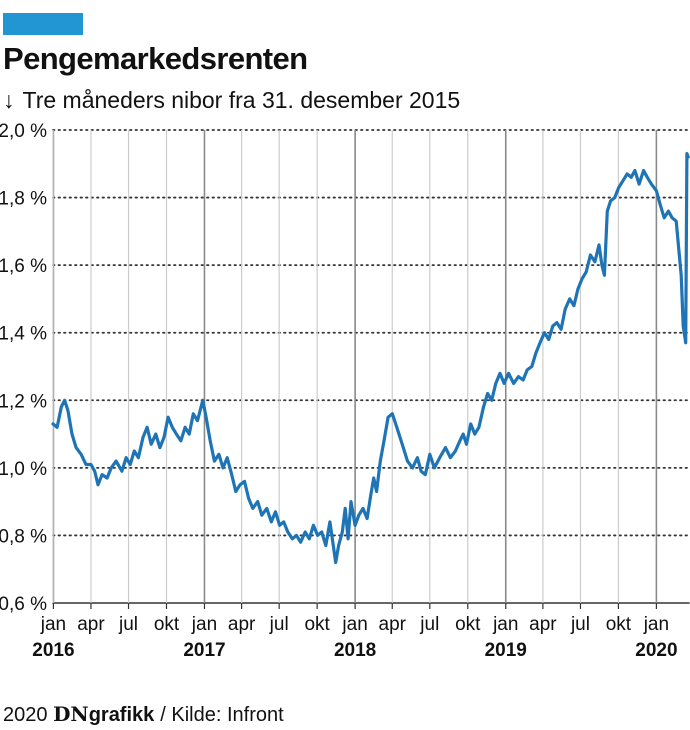  I want to click on source-text: / Kilde: Infront, so click(222, 715).